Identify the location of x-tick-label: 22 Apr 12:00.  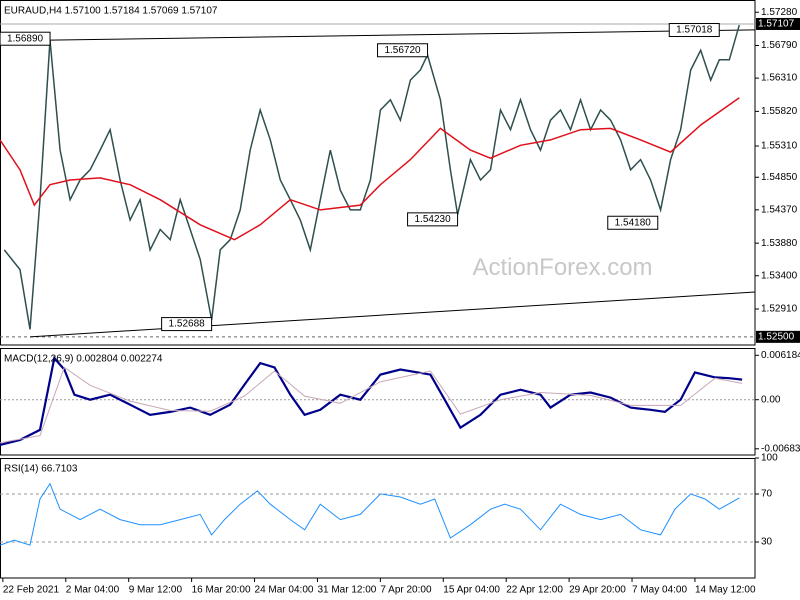
(534, 590).